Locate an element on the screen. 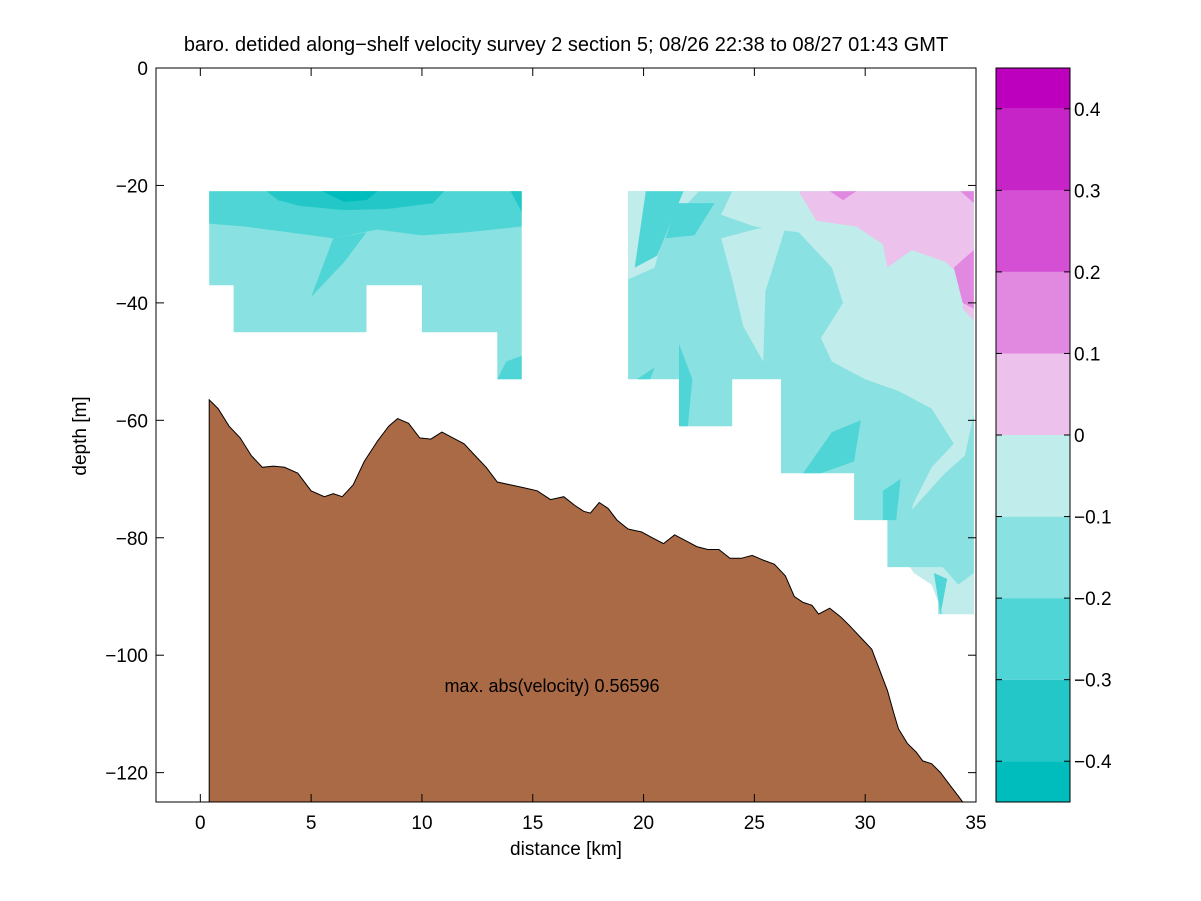 The height and width of the screenshot is (901, 1201). x-tick-label: 35 is located at coordinates (975, 823).